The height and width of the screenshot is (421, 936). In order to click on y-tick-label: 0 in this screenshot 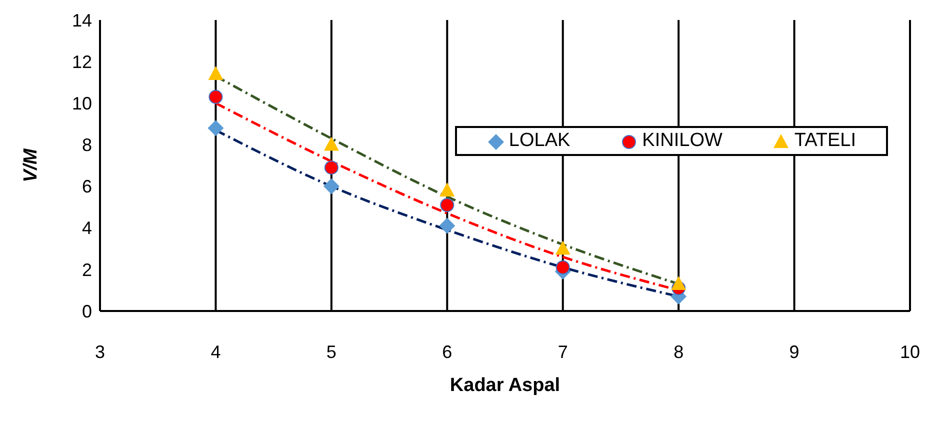, I will do `click(87, 311)`.